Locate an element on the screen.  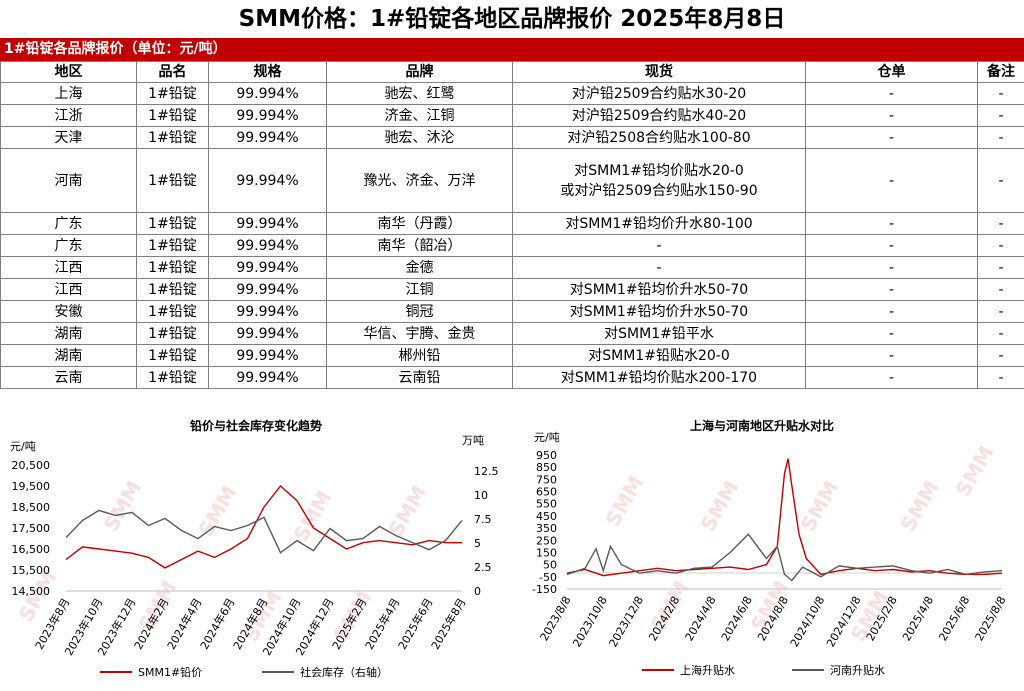
table-row: 上海 1#铅锭 99.994% 驰宏、红鹭 对沪铅2509合约贴水30-20- - is located at coordinates (512, 93).